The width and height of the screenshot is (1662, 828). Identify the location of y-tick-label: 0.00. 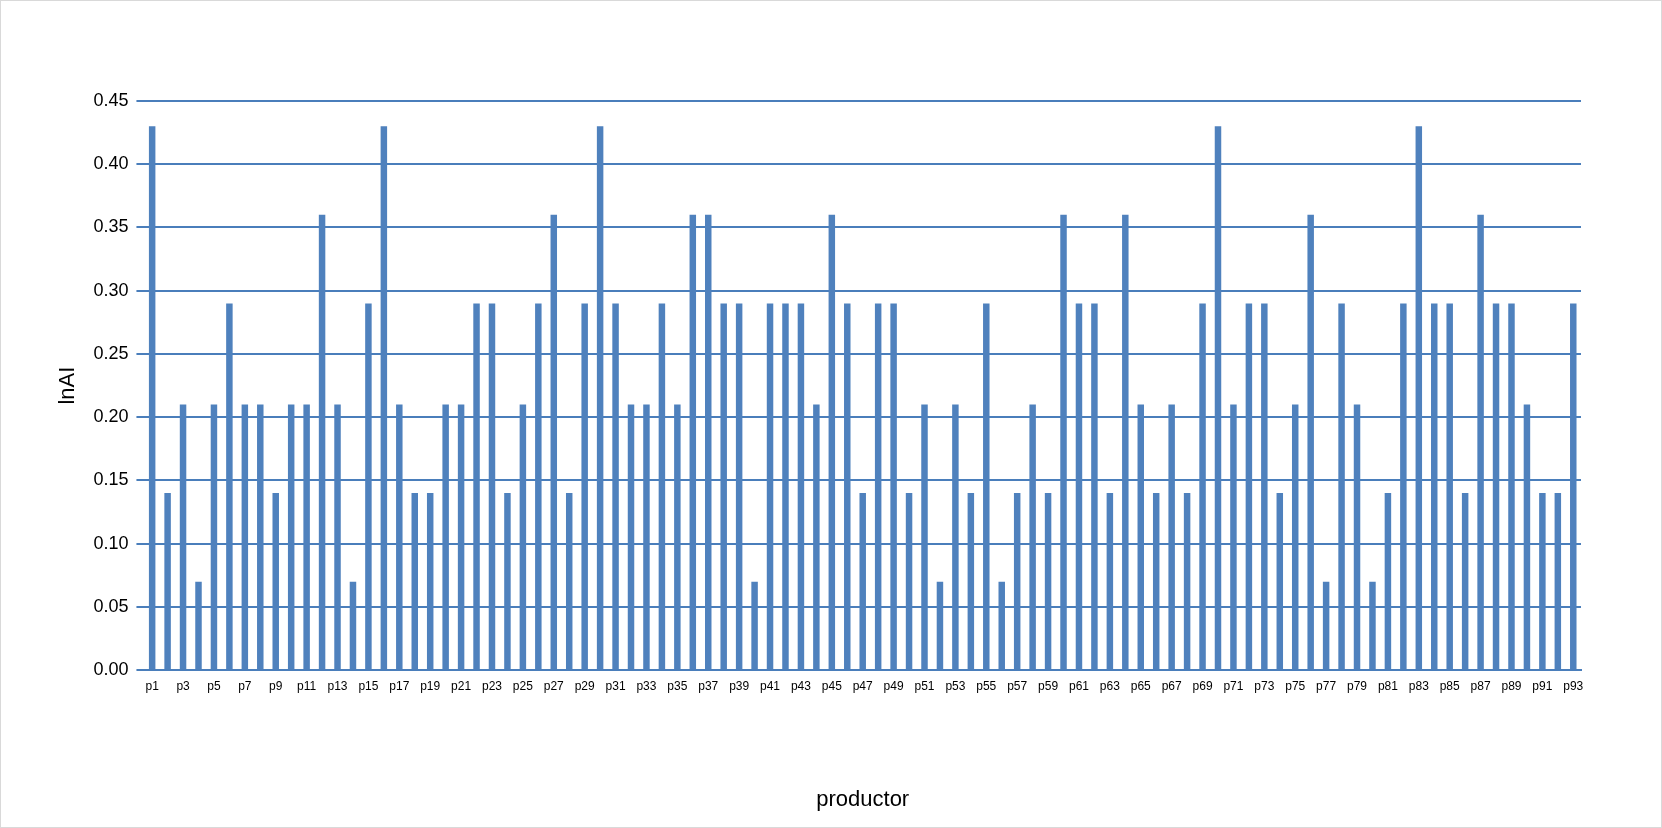
(111, 669).